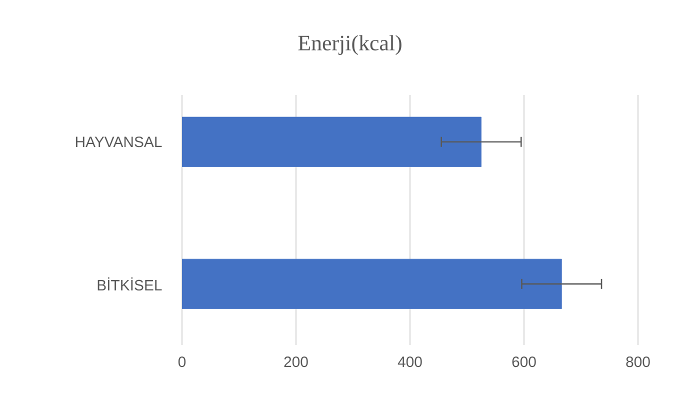  Describe the element at coordinates (410, 362) in the screenshot. I see `x-tick-label: 400` at that location.